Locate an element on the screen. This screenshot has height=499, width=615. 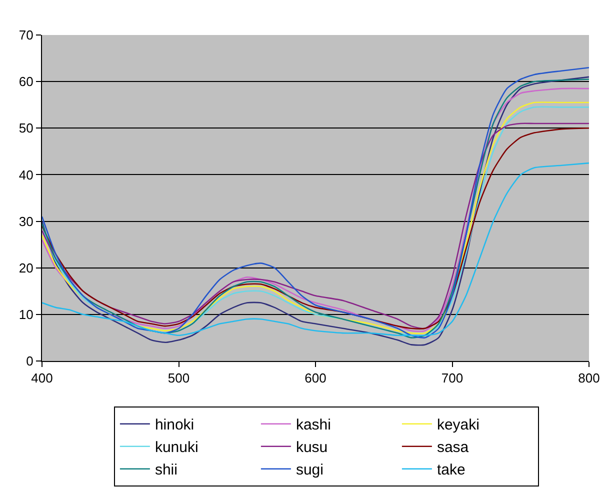
y-tick-label: 20 is located at coordinates (26, 268).